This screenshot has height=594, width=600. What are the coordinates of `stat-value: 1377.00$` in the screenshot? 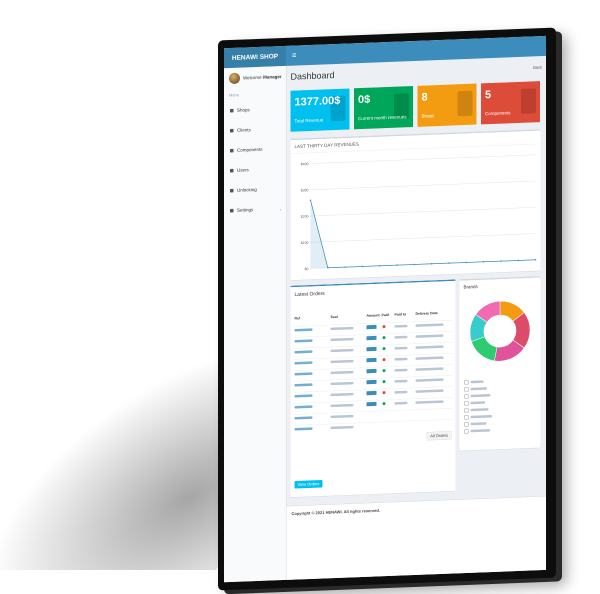 It's located at (317, 101).